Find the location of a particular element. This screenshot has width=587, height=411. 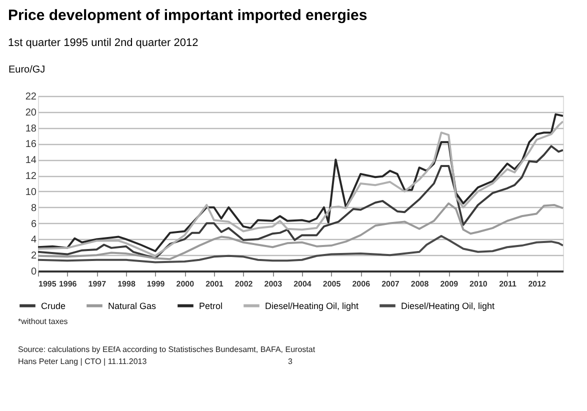

x-tick-label: 2004 is located at coordinates (303, 284).